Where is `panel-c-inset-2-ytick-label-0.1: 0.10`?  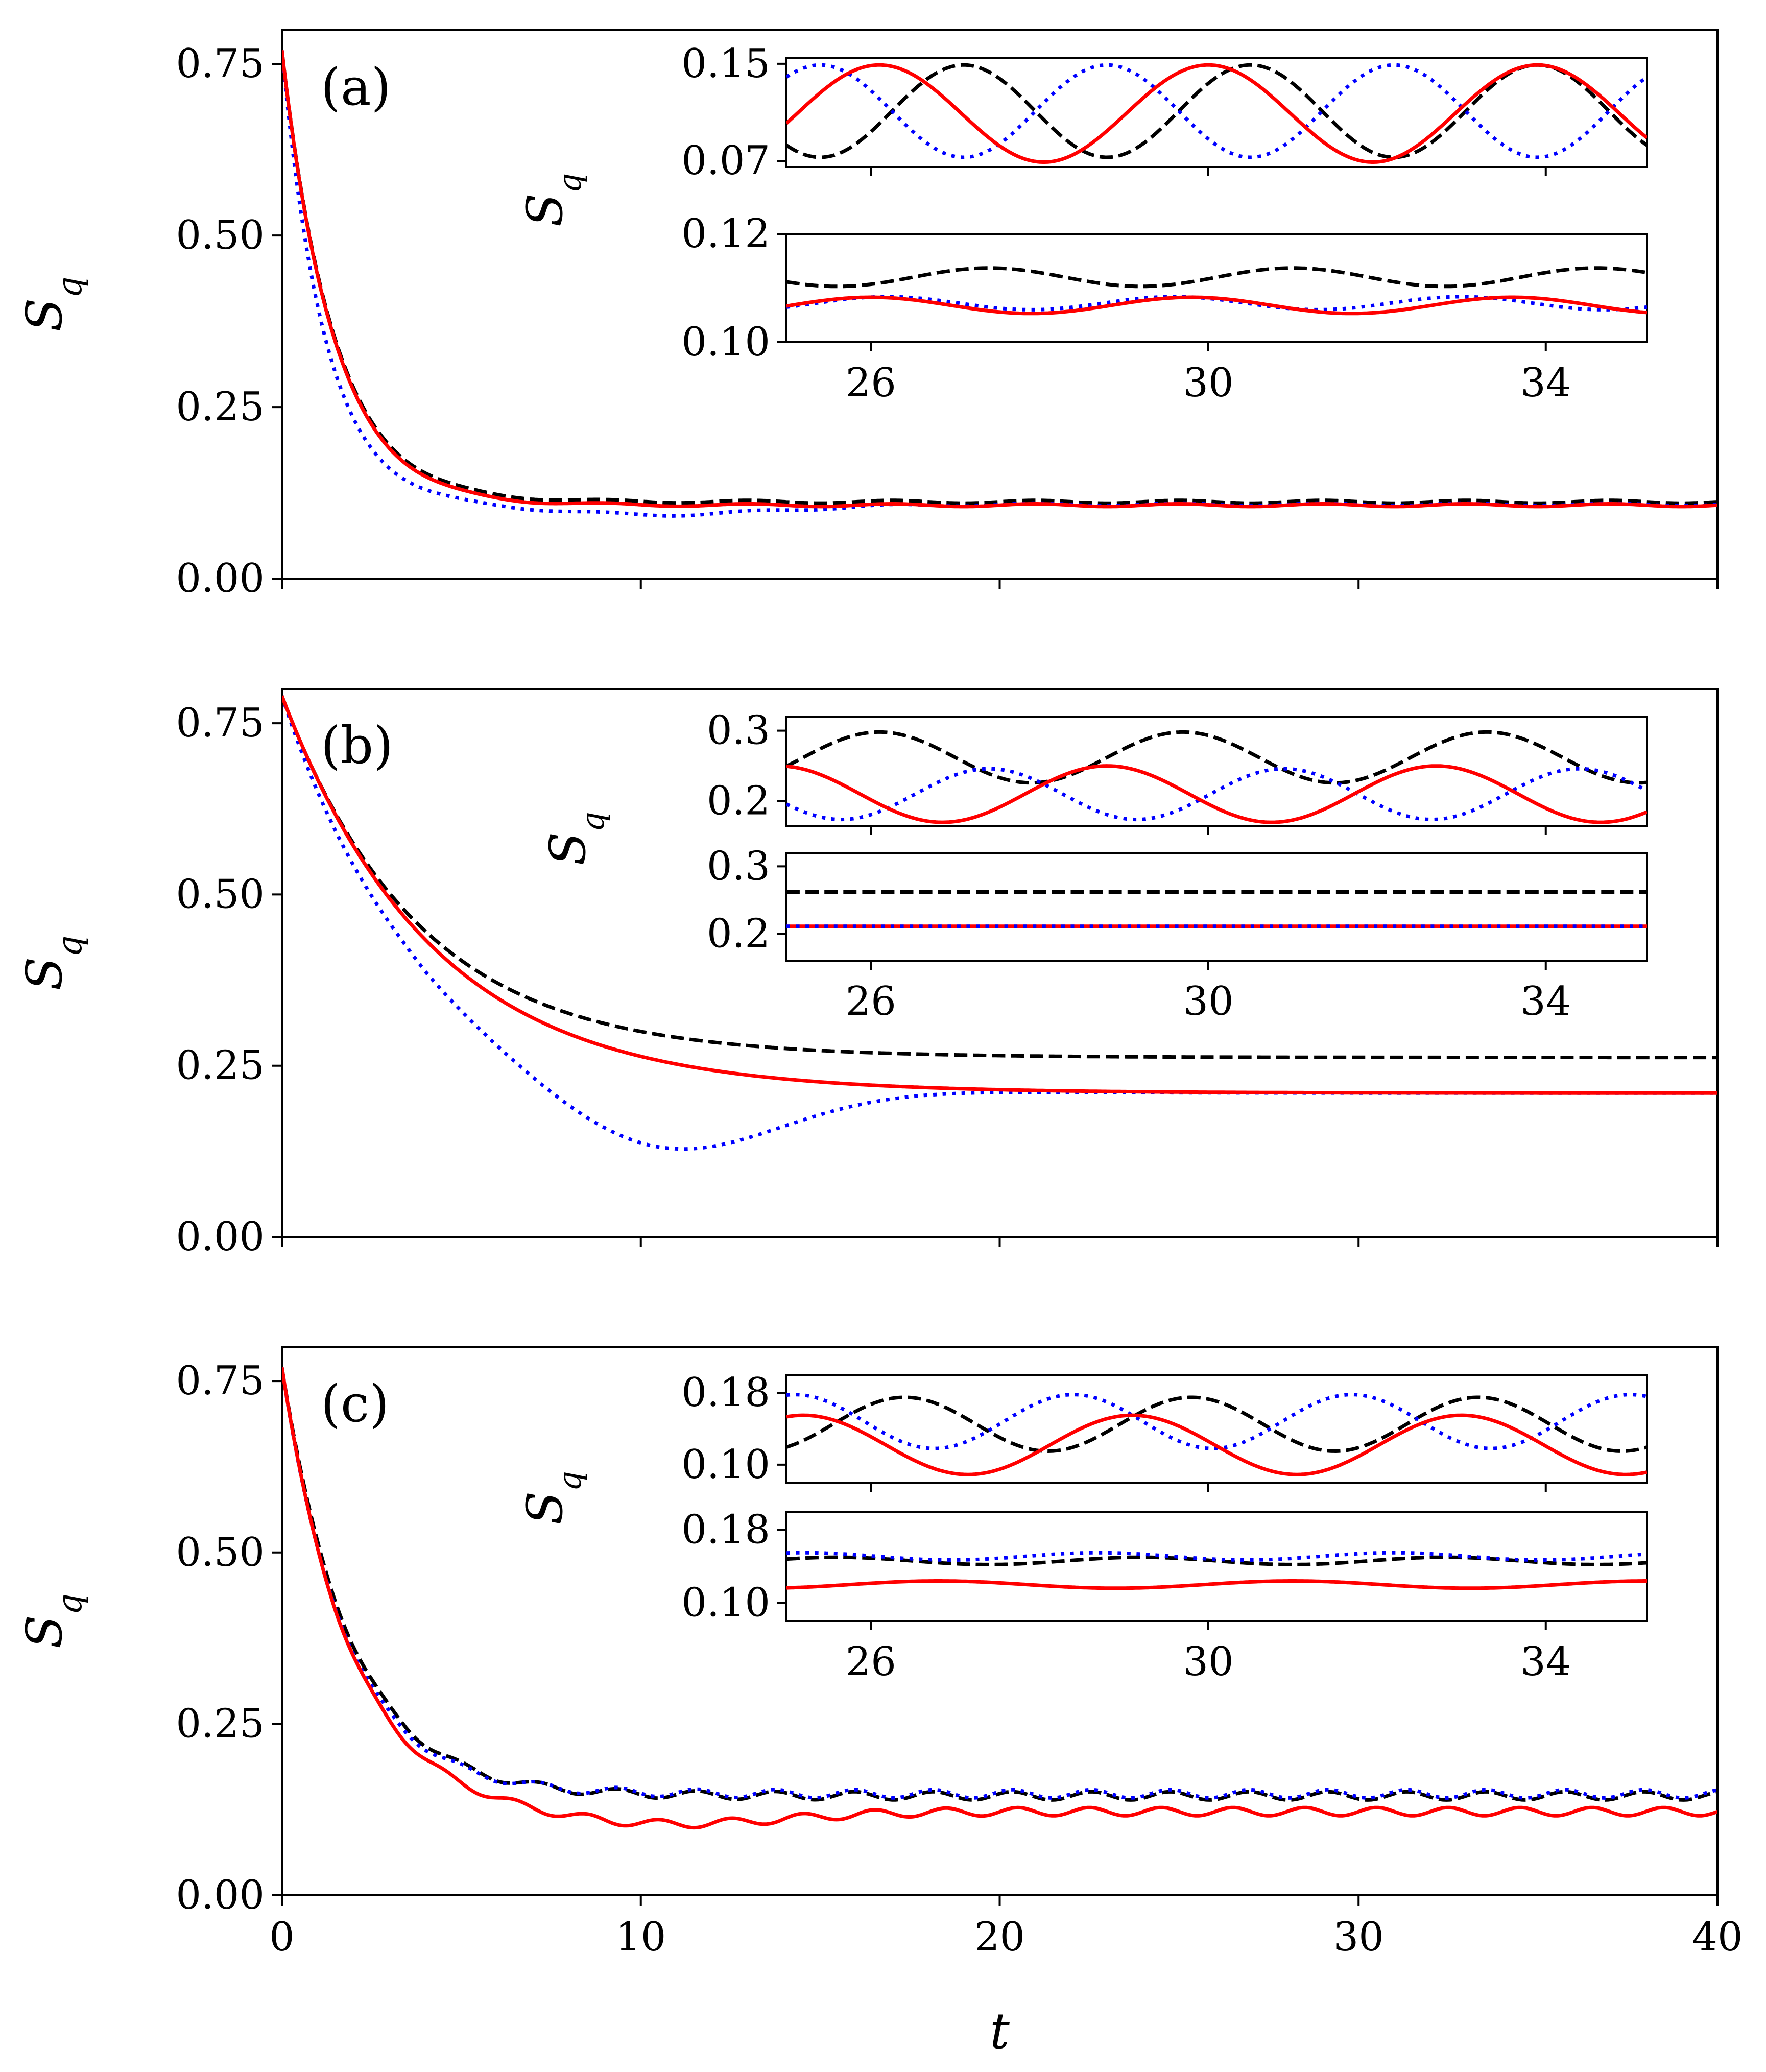 panel-c-inset-2-ytick-label-0.1: 0.10 is located at coordinates (725, 1603).